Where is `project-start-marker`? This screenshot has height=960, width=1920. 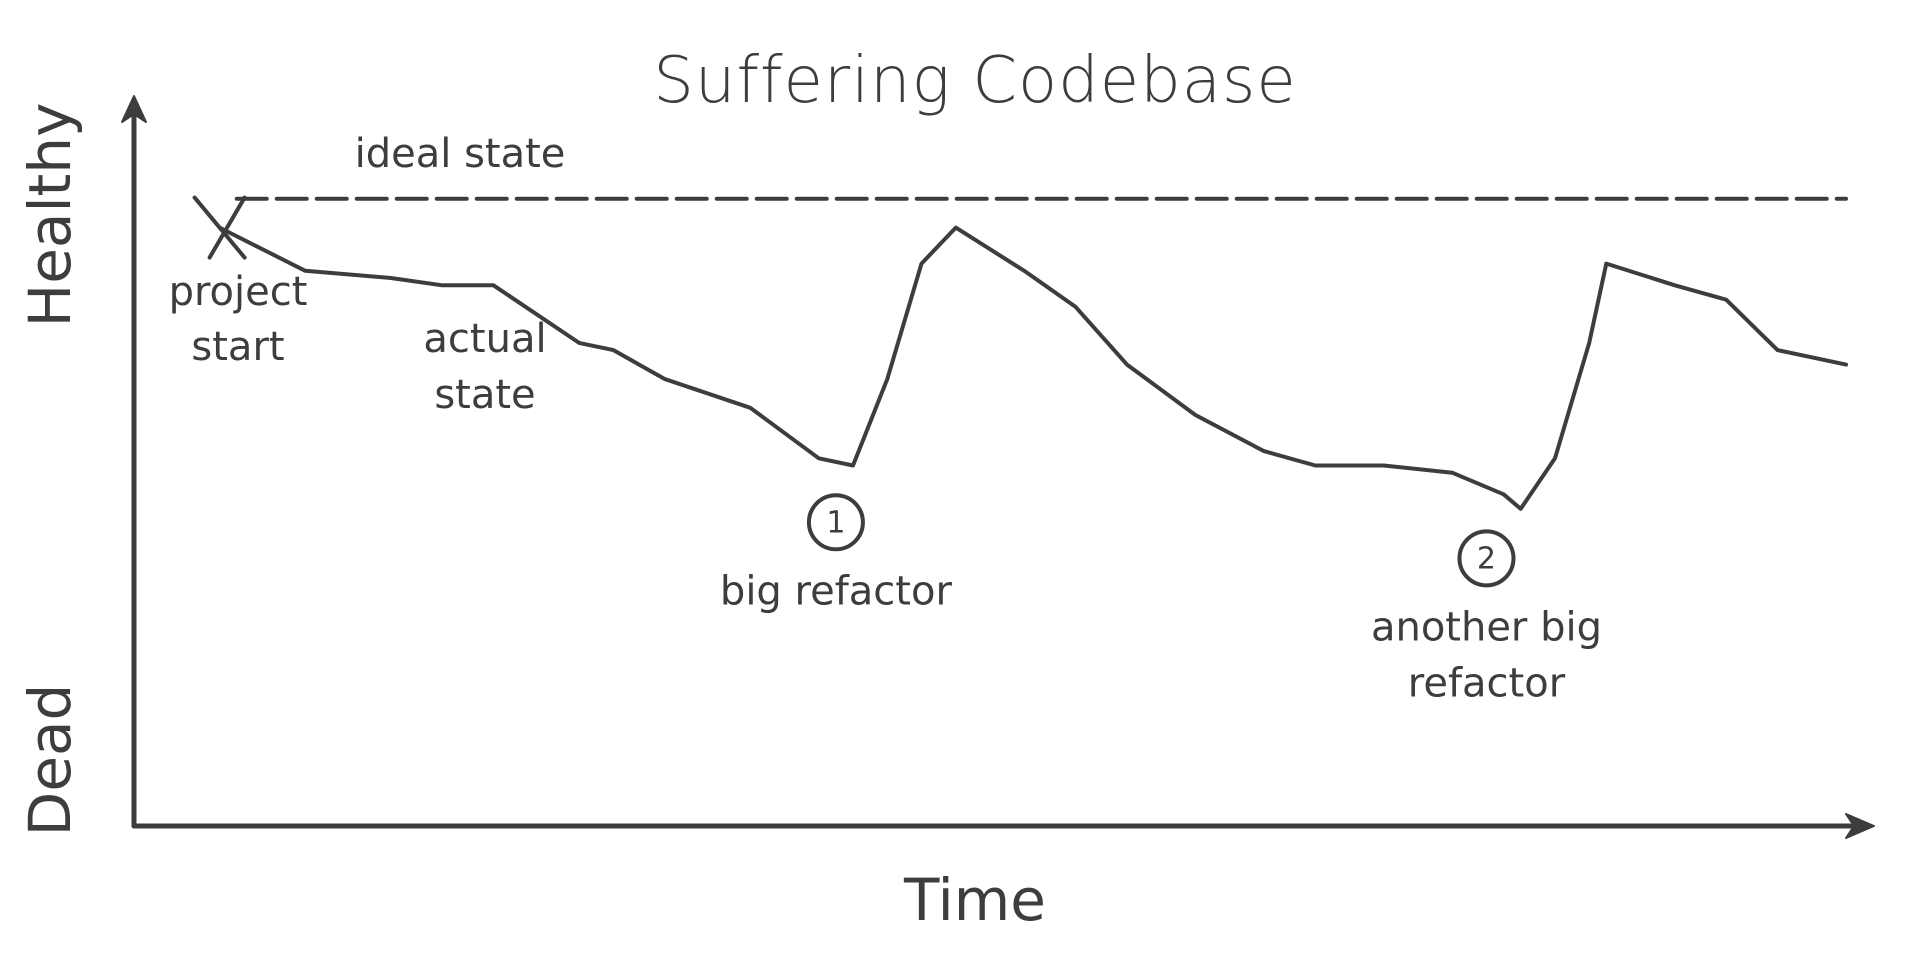
project-start-marker is located at coordinates (219, 227).